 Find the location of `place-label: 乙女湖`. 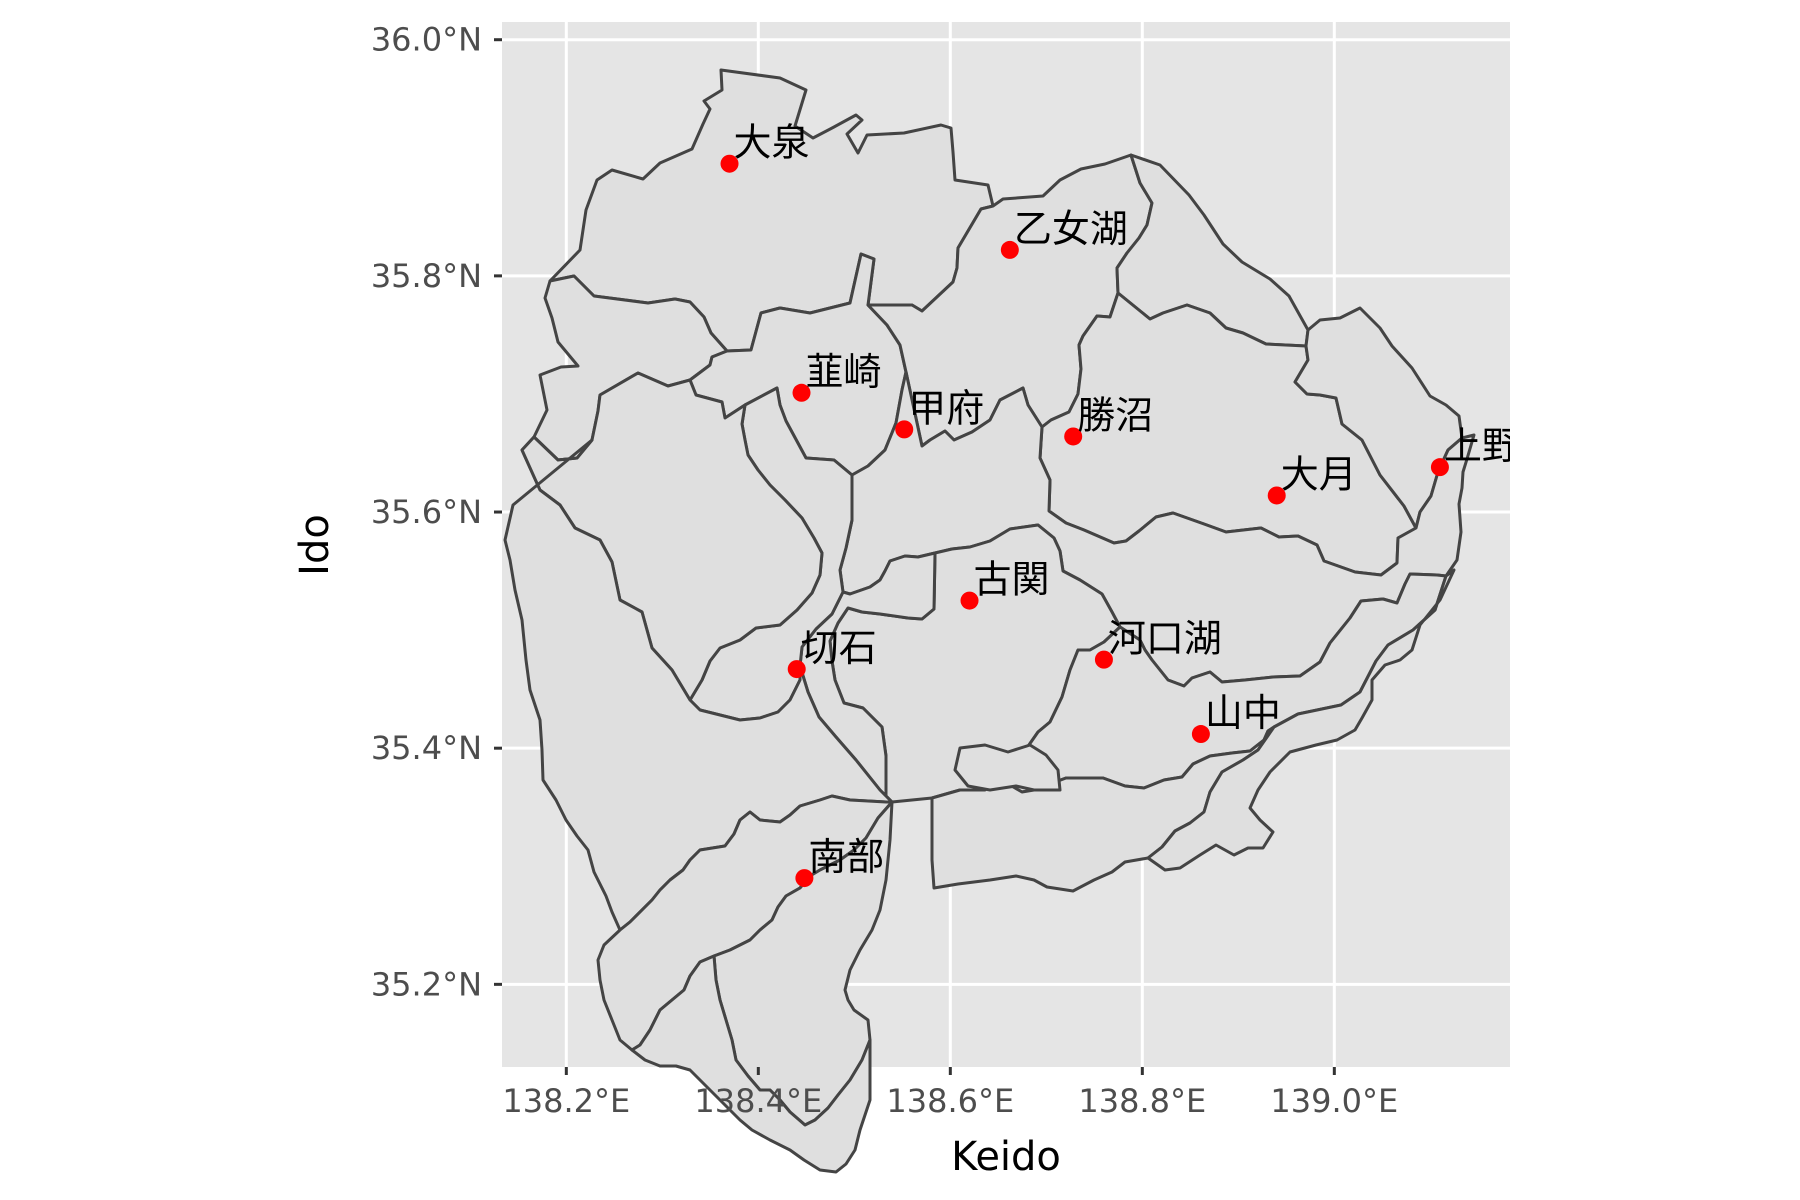

place-label: 乙女湖 is located at coordinates (1071, 229).